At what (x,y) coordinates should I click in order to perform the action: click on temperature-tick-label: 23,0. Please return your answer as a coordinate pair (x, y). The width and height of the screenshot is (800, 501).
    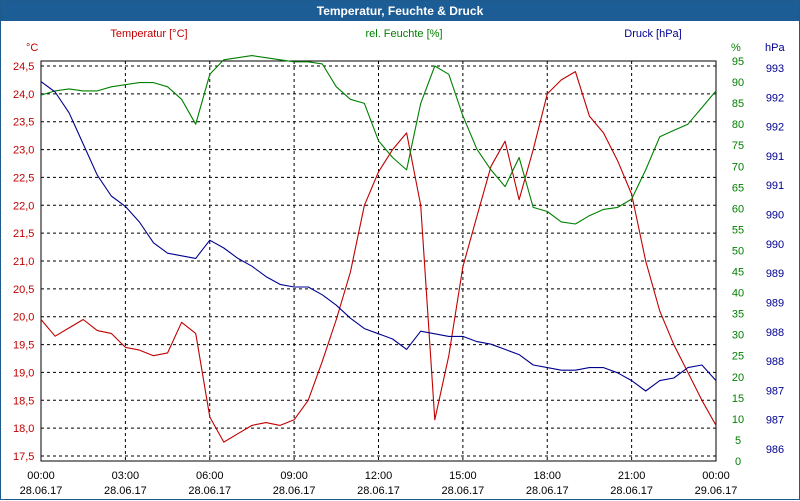
    Looking at the image, I should click on (23, 151).